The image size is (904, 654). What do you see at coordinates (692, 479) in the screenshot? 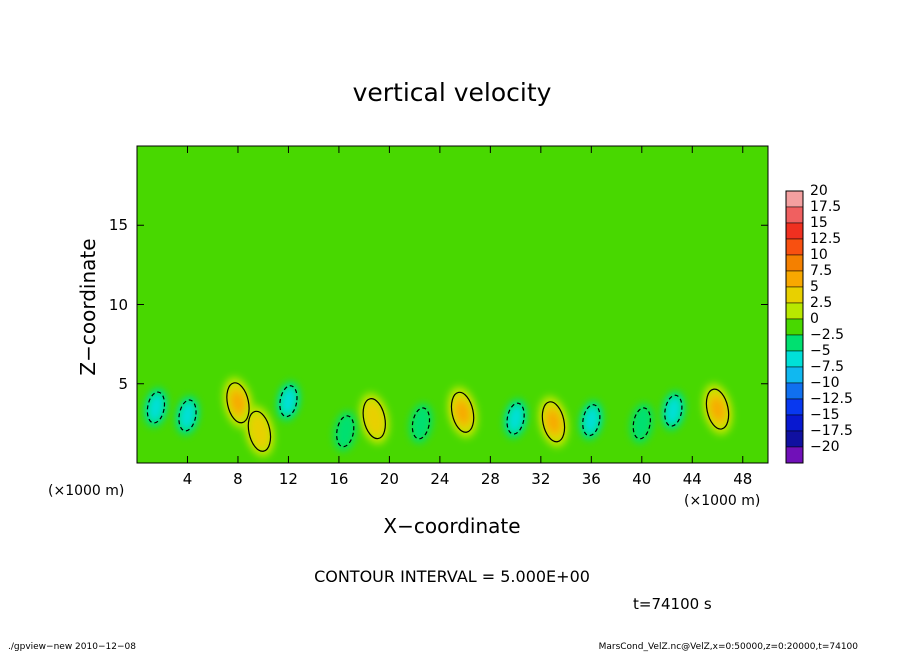
I see `x-tick-label: 44` at bounding box center [692, 479].